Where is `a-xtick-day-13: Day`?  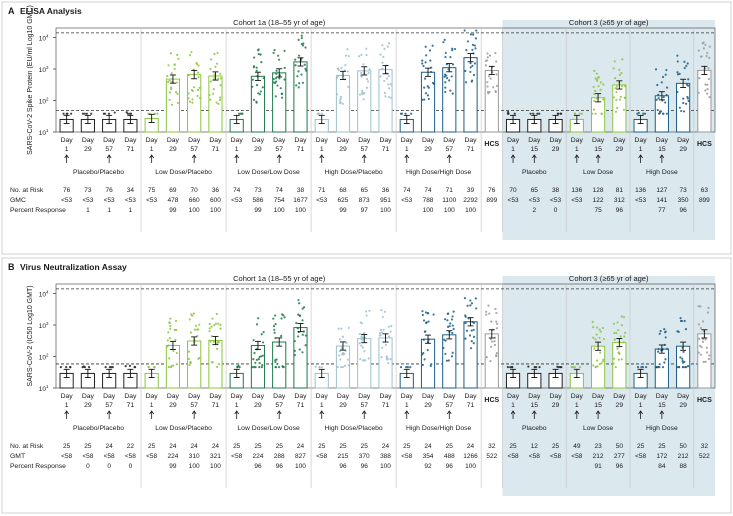 a-xtick-day-13: Day is located at coordinates (343, 140).